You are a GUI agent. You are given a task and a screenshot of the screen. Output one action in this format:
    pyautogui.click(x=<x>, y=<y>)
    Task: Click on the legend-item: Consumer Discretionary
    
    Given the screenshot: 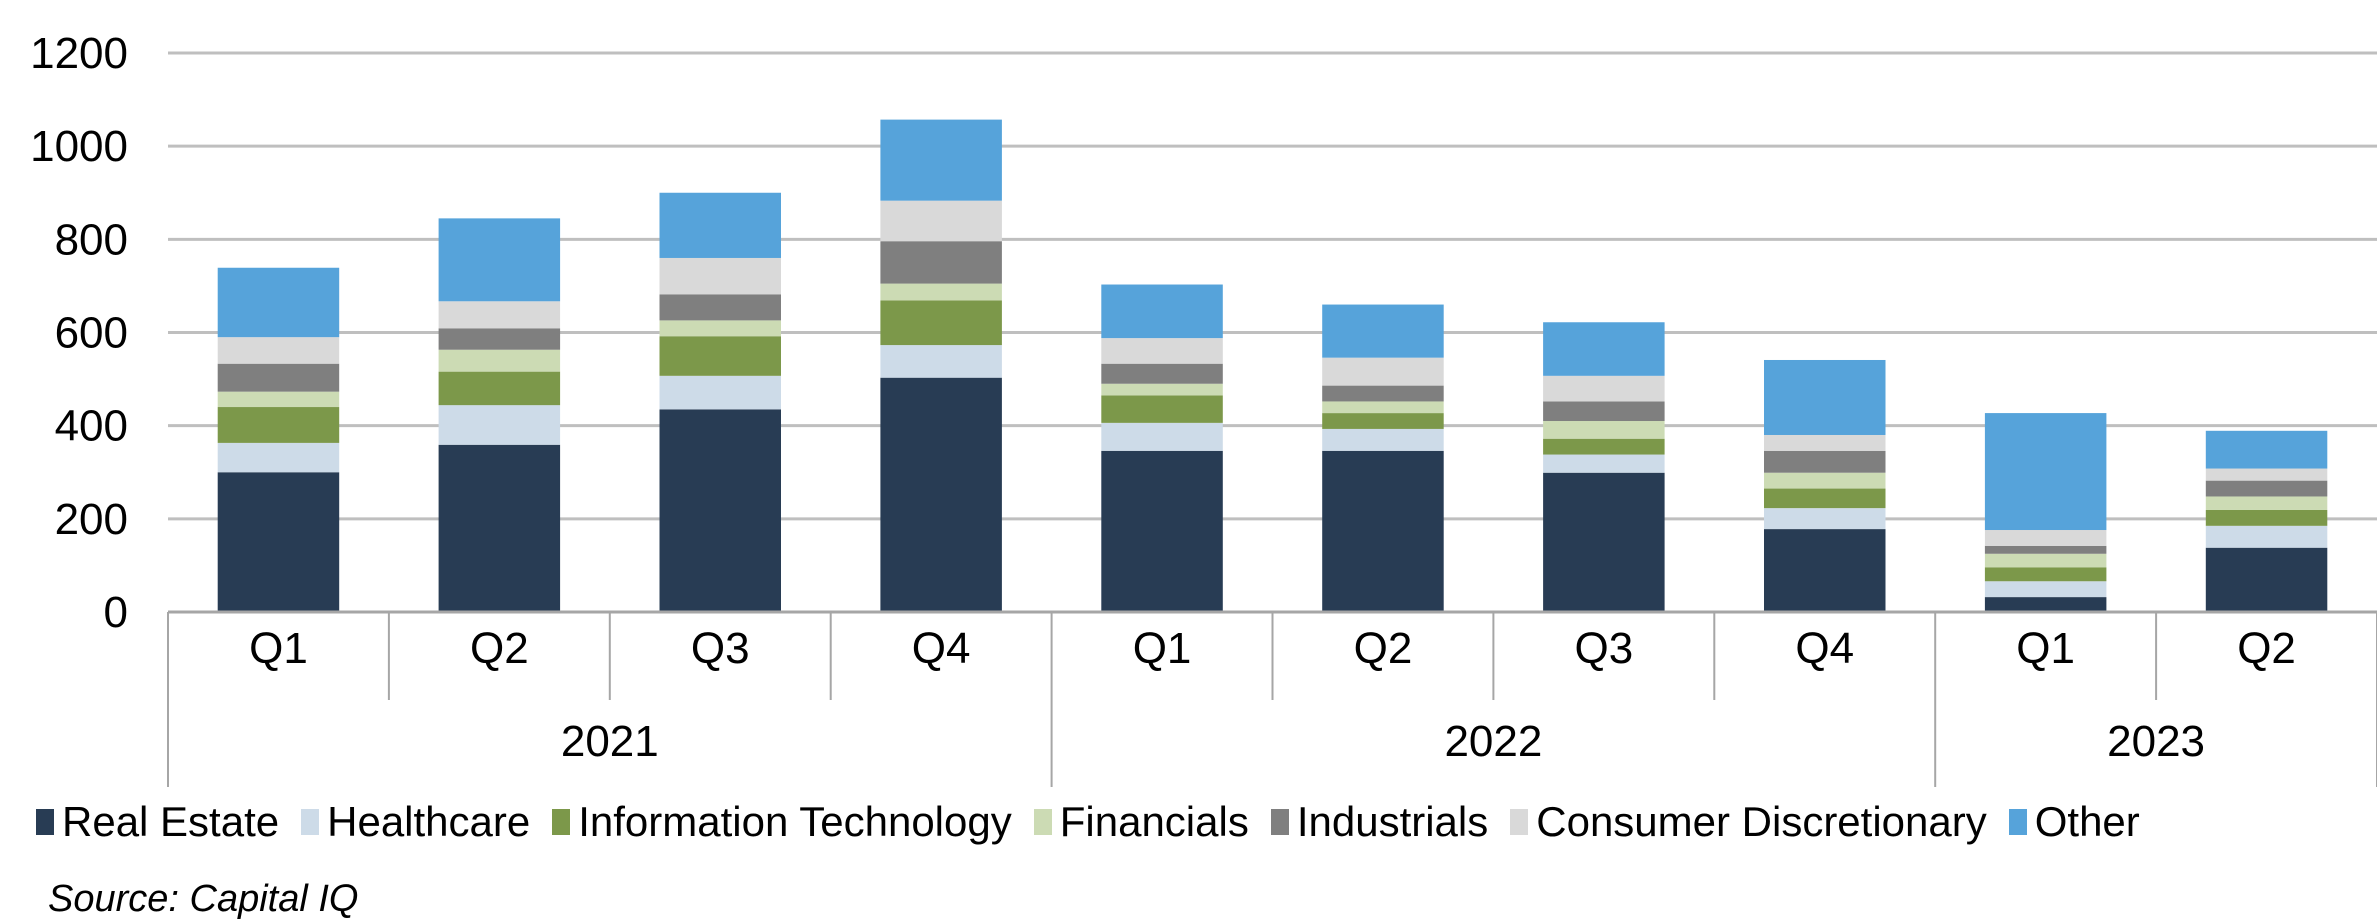 What is the action you would take?
    pyautogui.click(x=1748, y=822)
    